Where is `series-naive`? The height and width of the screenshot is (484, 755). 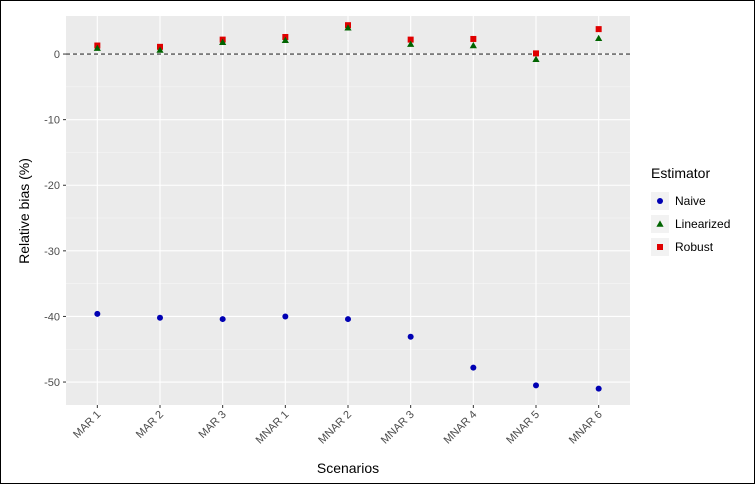 series-naive is located at coordinates (348, 351).